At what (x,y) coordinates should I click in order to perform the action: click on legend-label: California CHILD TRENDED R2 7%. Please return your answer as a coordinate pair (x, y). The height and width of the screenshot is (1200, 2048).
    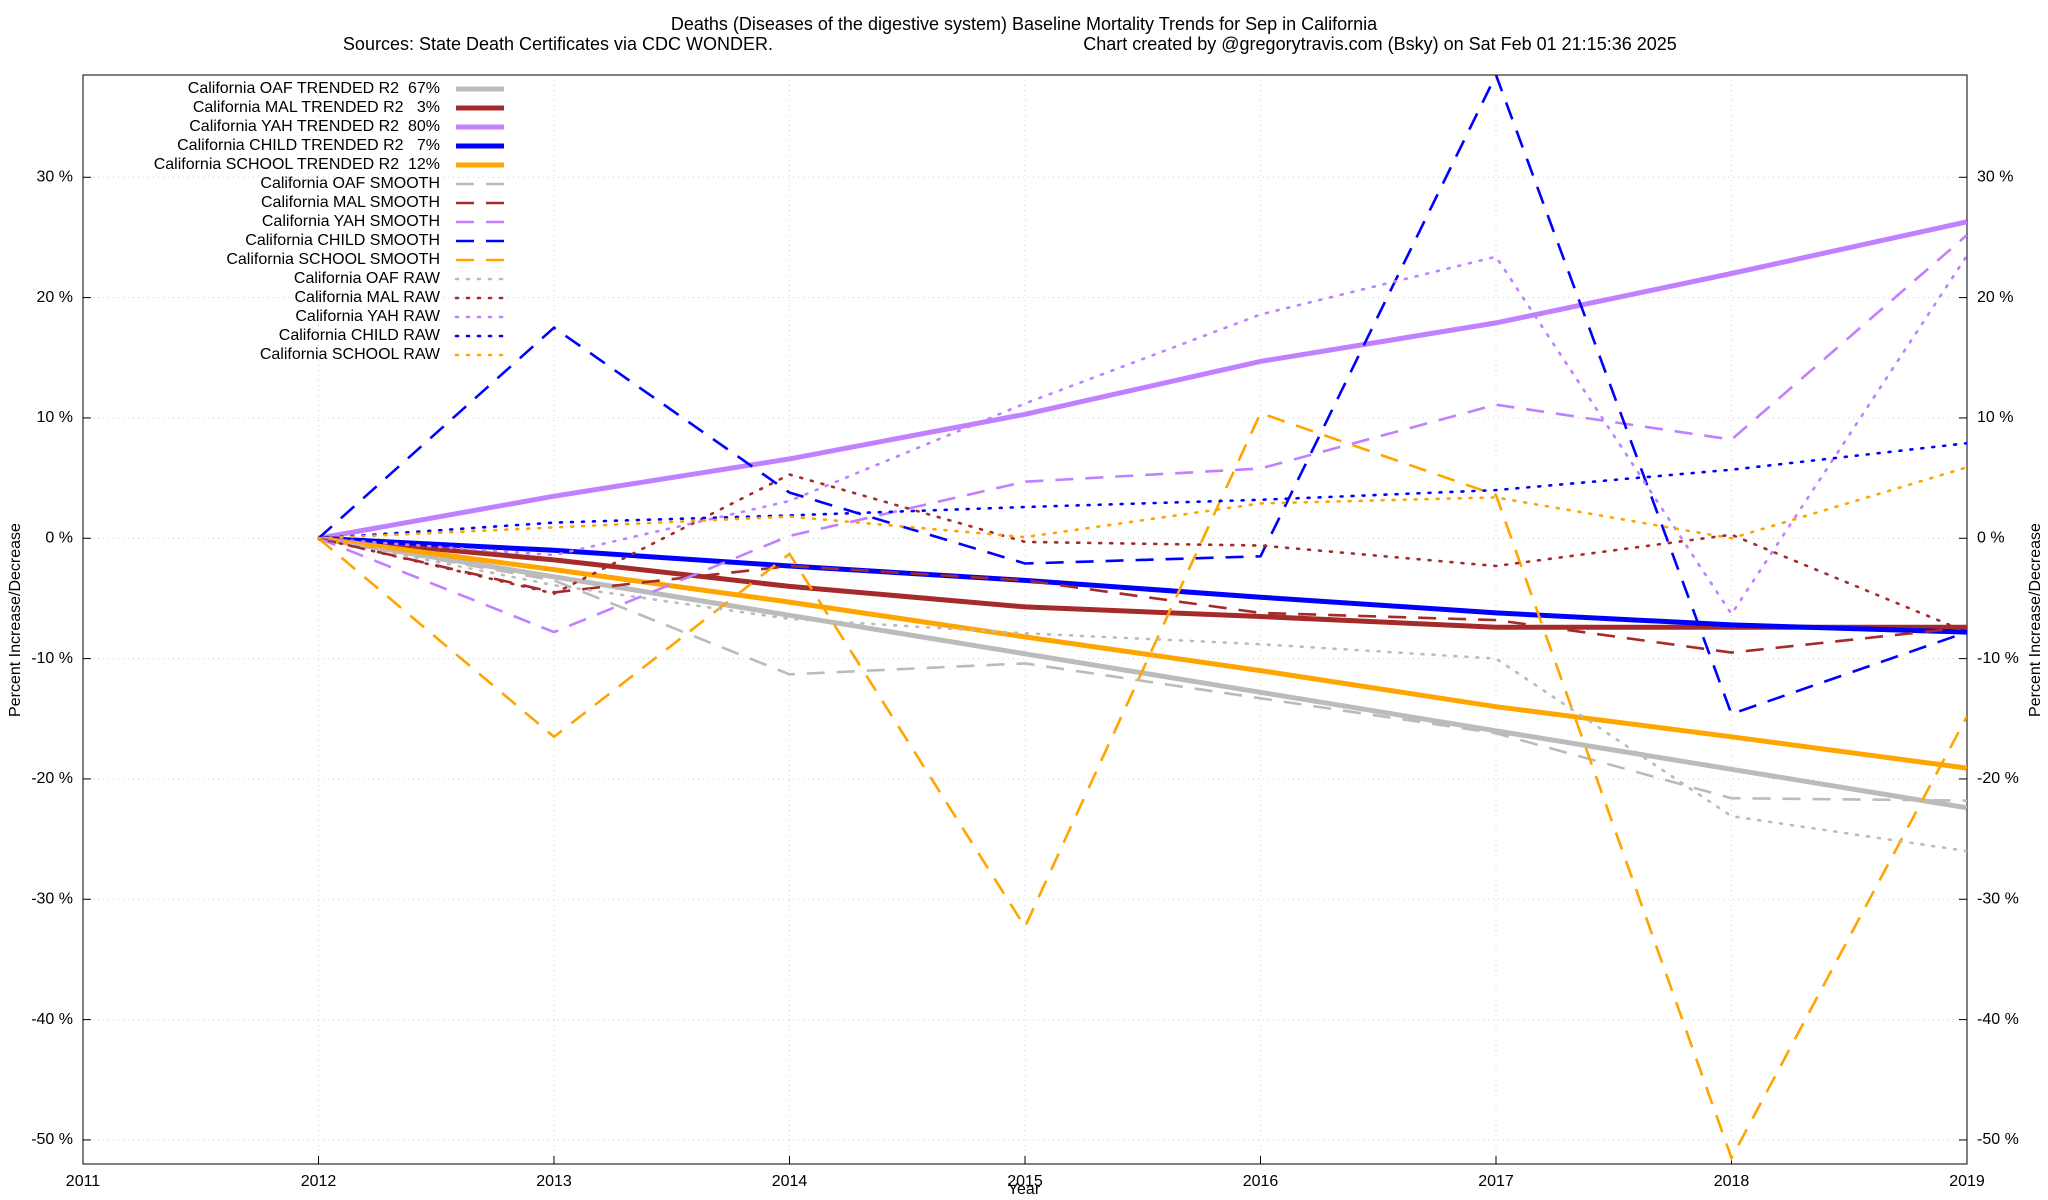
    Looking at the image, I should click on (308, 145).